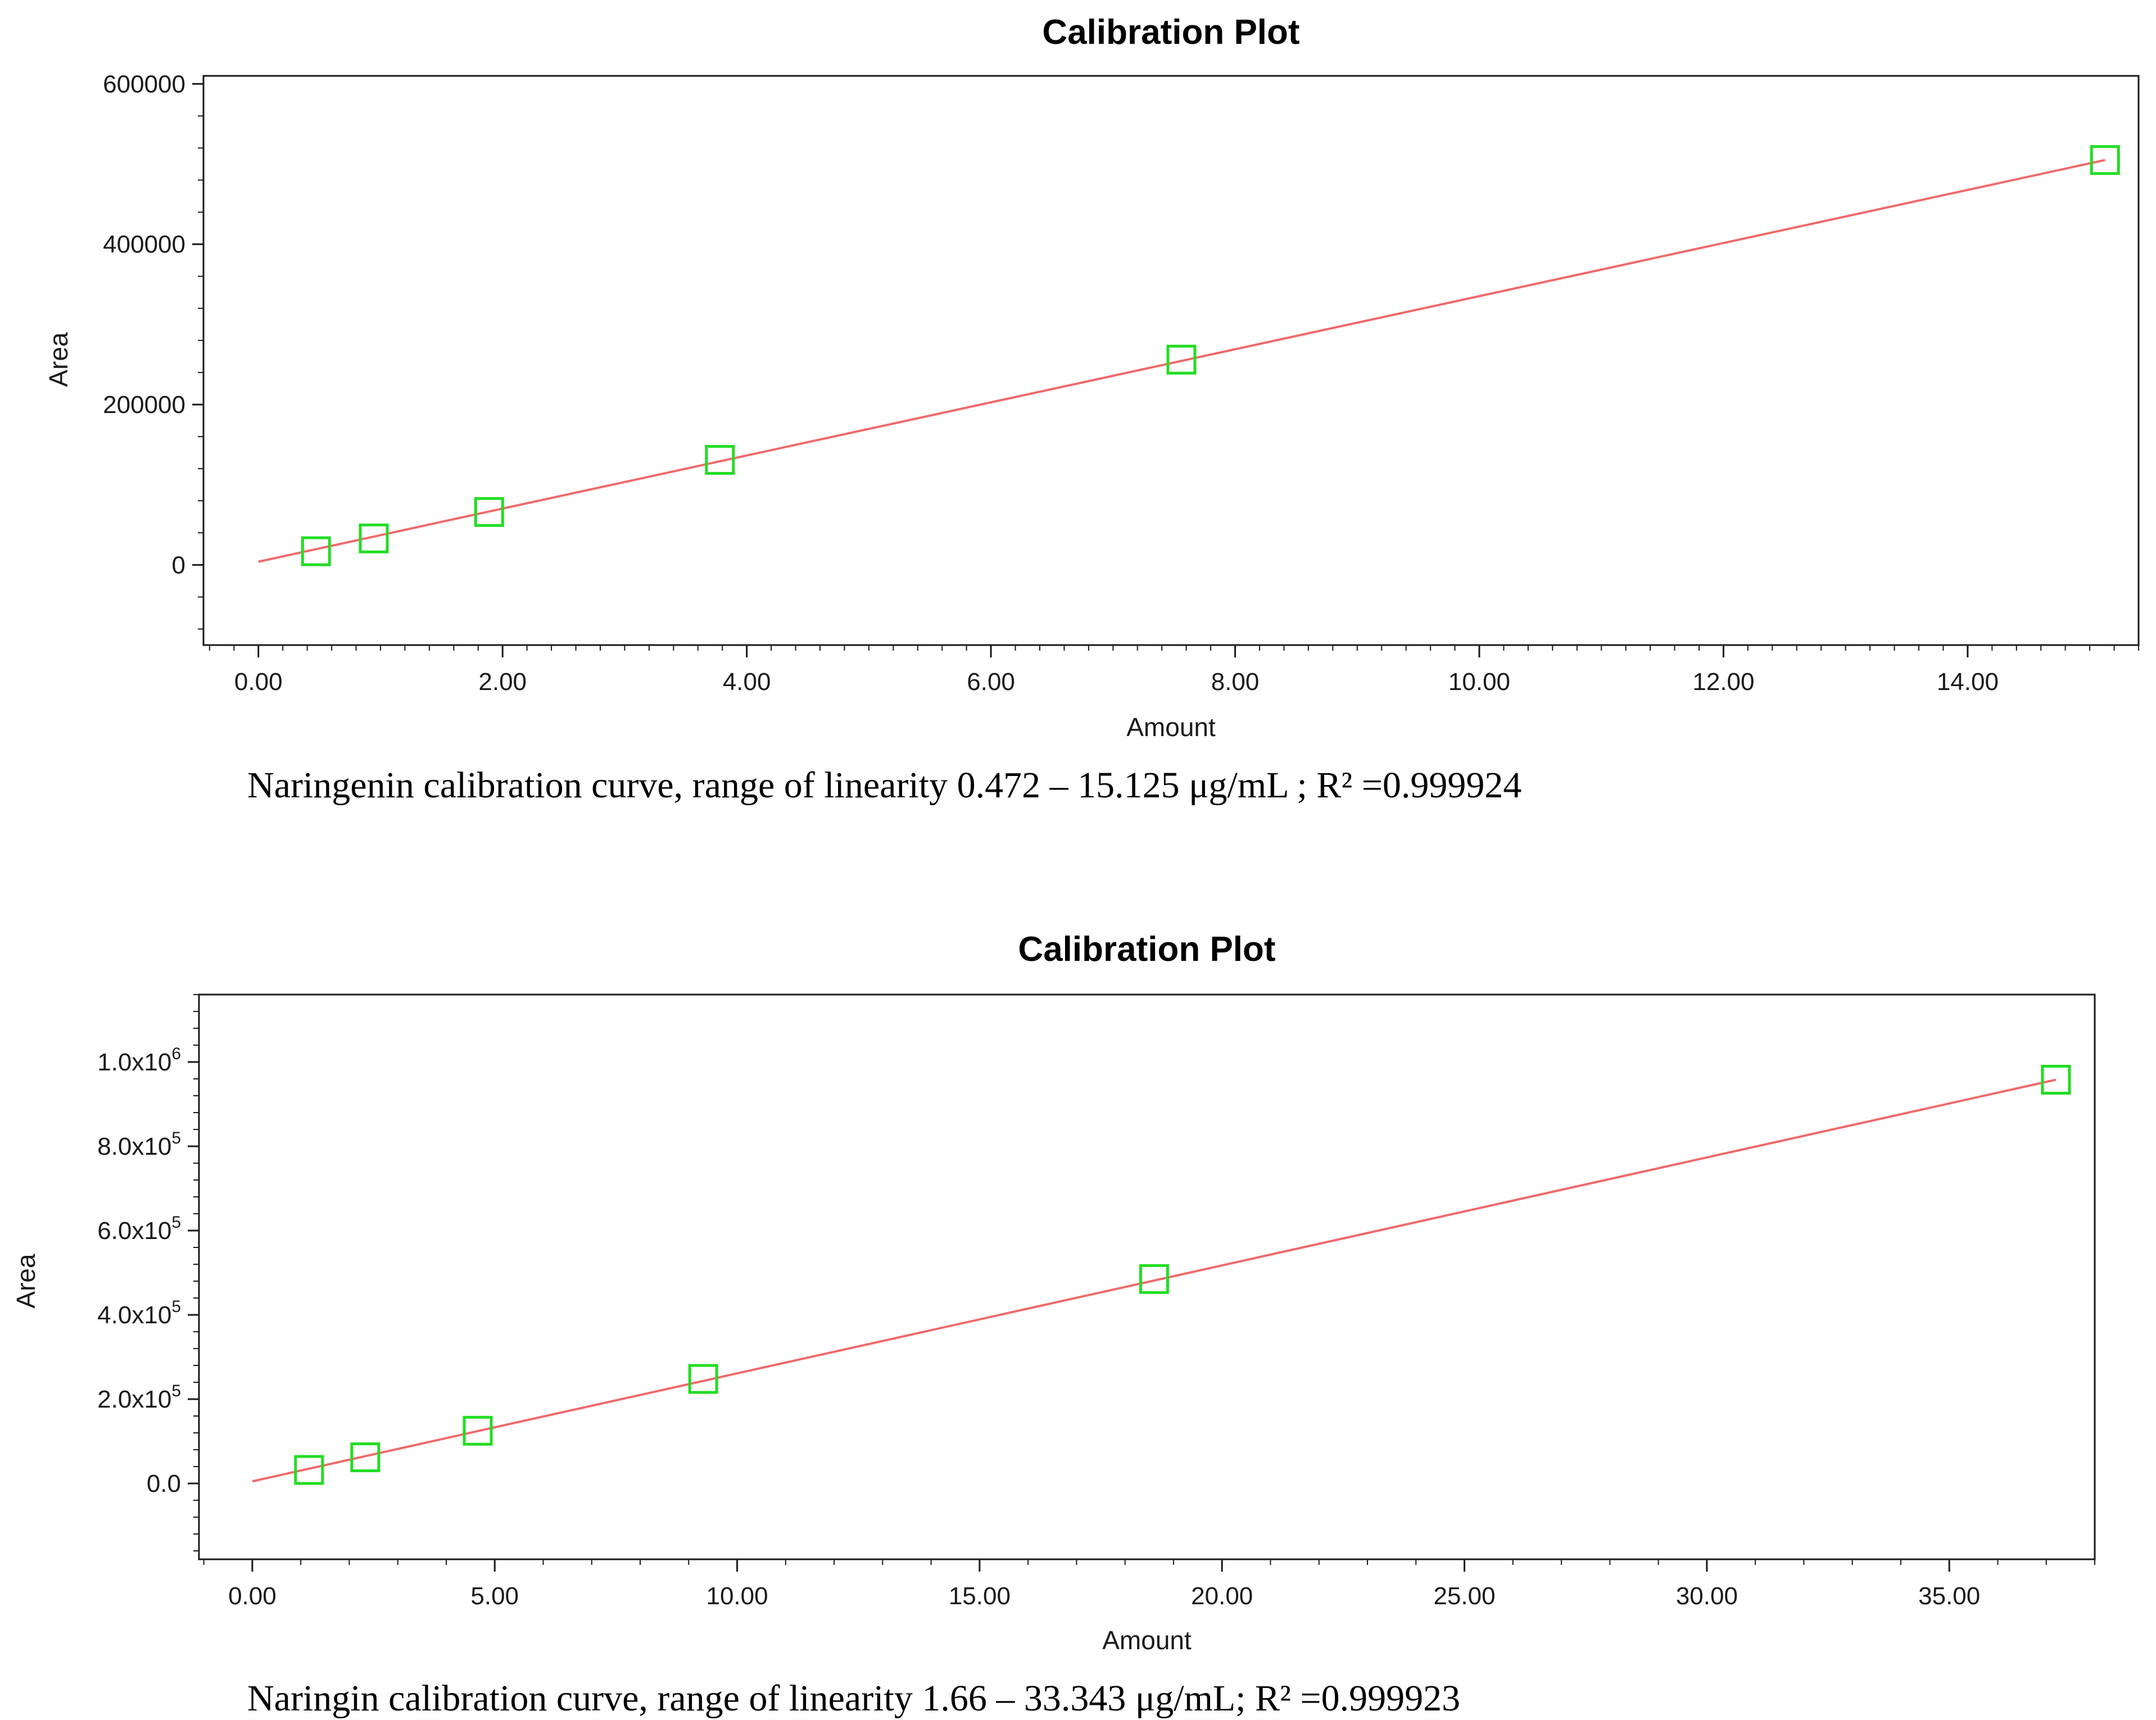  Describe the element at coordinates (991, 682) in the screenshot. I see `x-tick-label: 6.00` at that location.